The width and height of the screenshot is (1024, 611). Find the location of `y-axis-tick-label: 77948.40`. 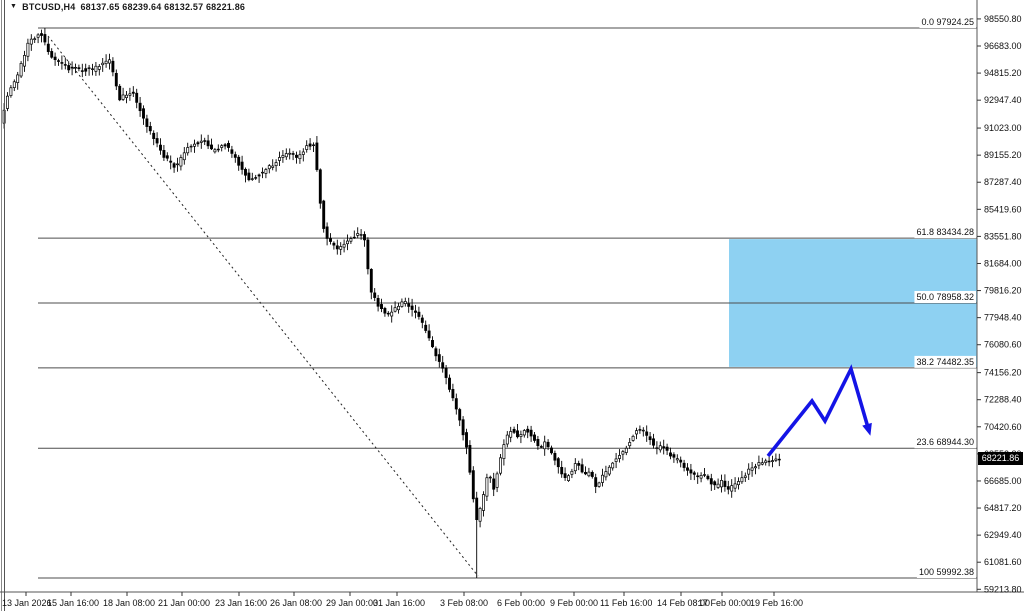

y-axis-tick-label: 77948.40 is located at coordinates (1003, 318).